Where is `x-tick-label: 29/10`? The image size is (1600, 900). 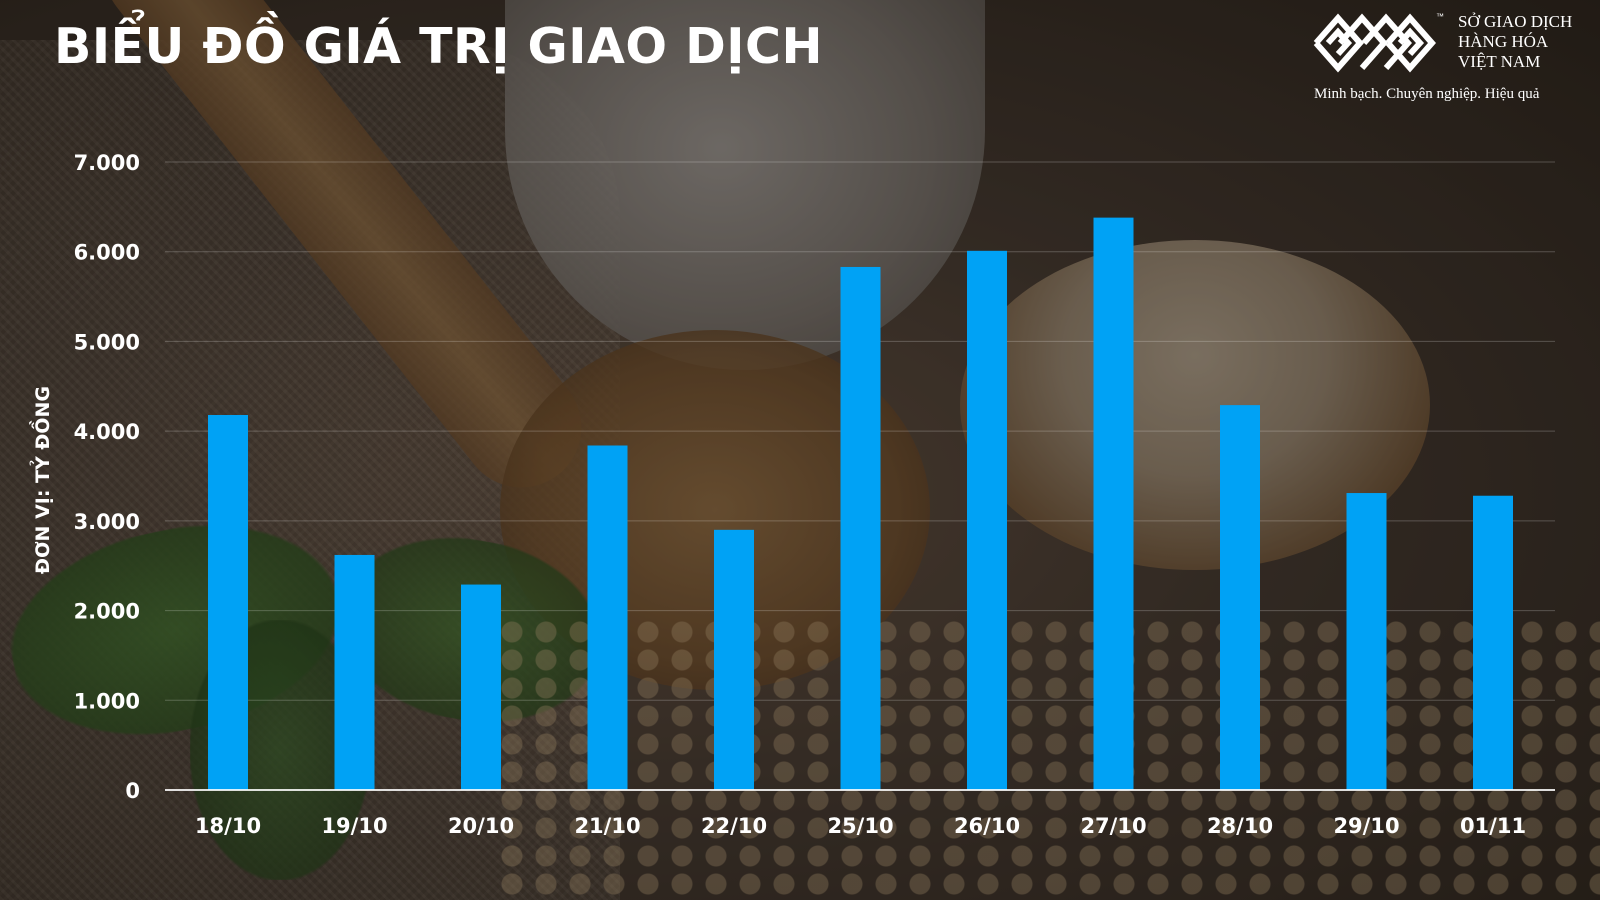 x-tick-label: 29/10 is located at coordinates (1366, 826).